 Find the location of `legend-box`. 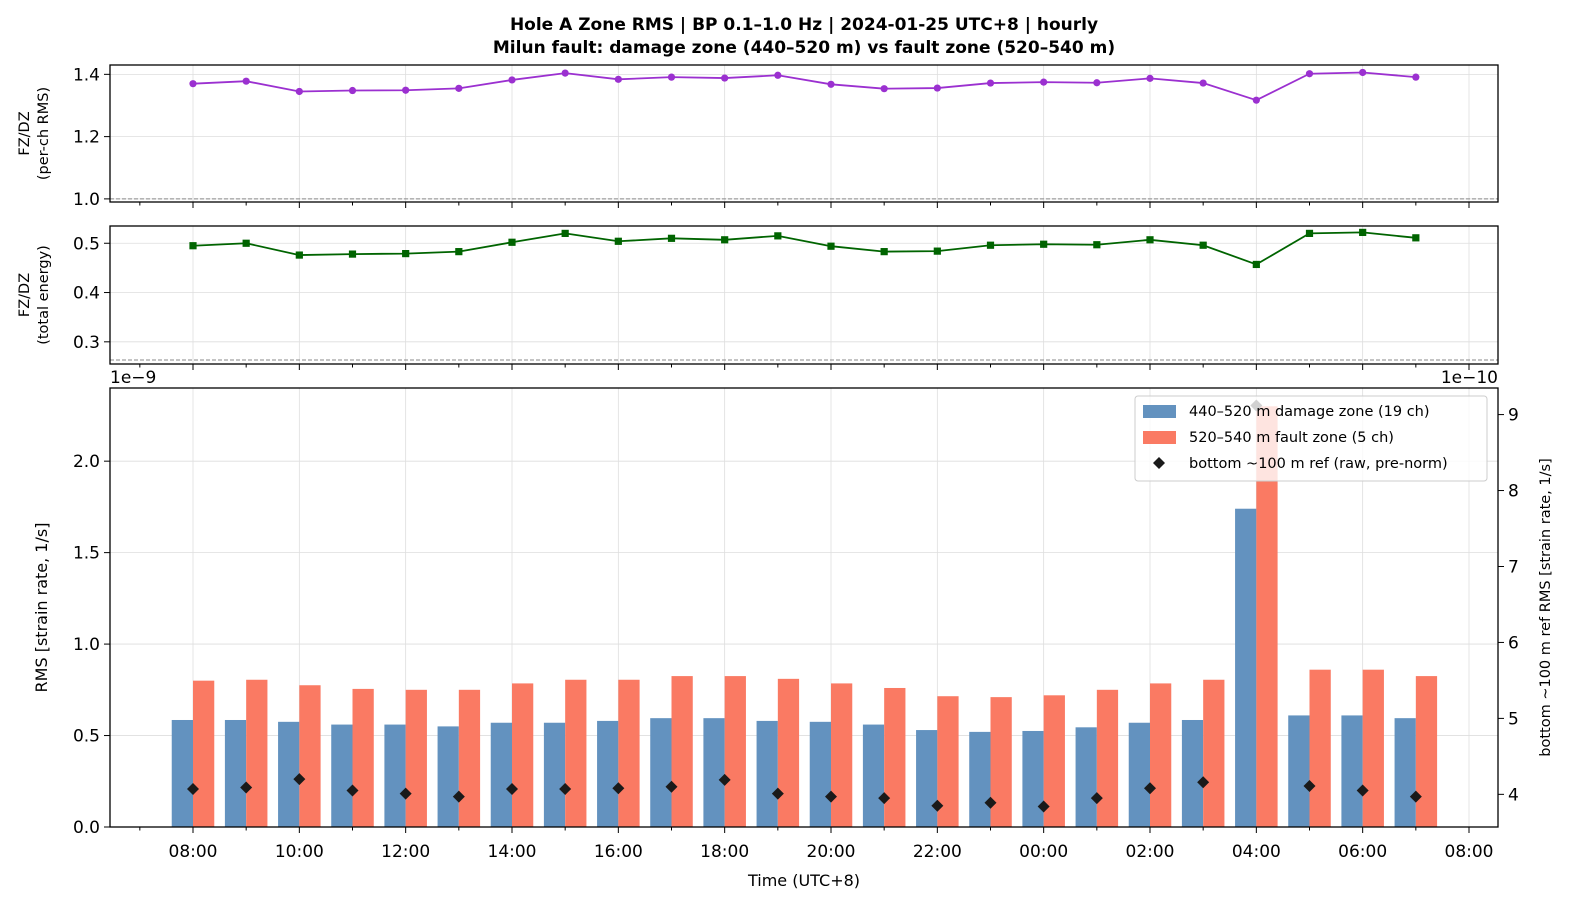

legend-box is located at coordinates (1311, 438).